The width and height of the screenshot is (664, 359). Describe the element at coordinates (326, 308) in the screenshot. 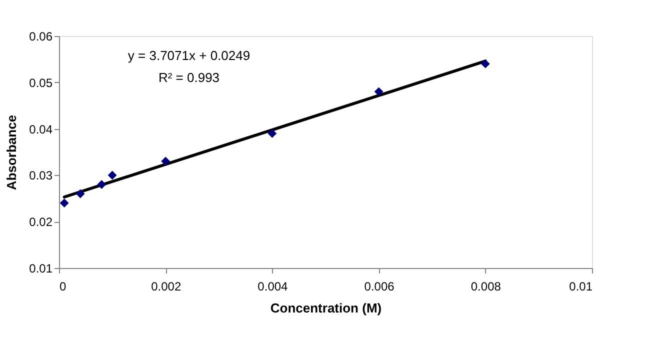

I see `x-axis-title: Concentration (M)` at that location.